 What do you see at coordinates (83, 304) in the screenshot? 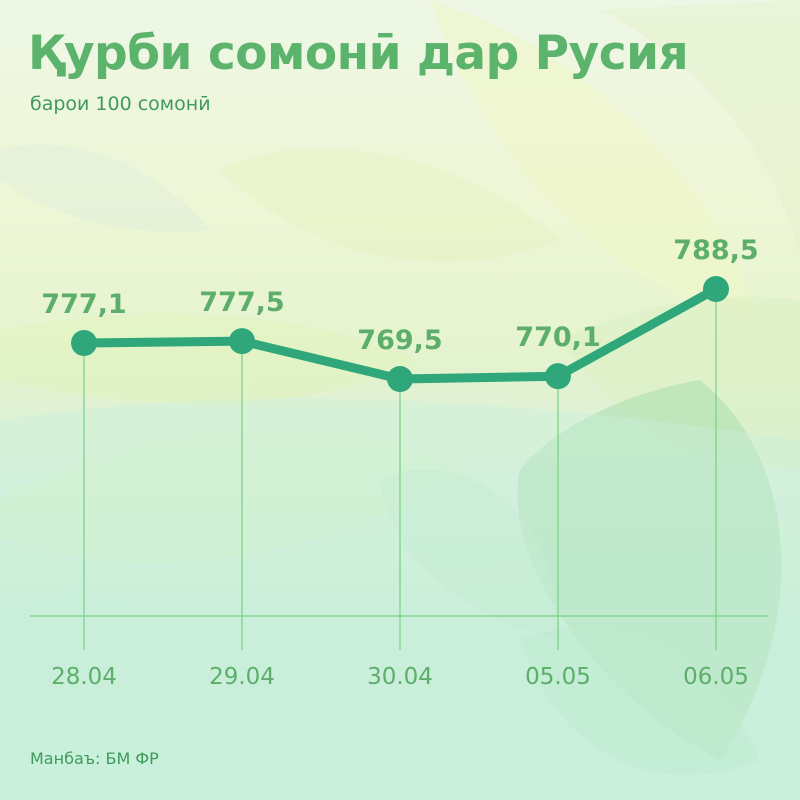
I see `data-label: 777,1` at bounding box center [83, 304].